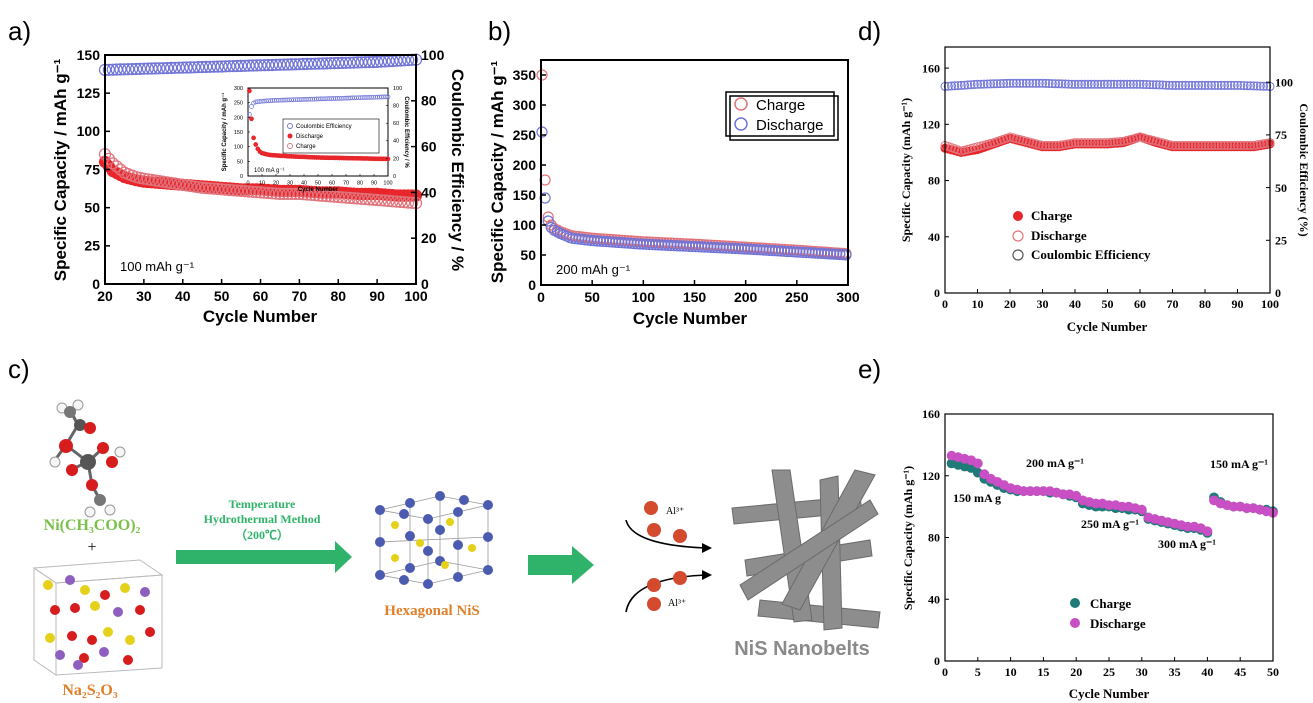  What do you see at coordinates (525, 75) in the screenshot?
I see `chart-b-ytick-label-7: 350` at bounding box center [525, 75].